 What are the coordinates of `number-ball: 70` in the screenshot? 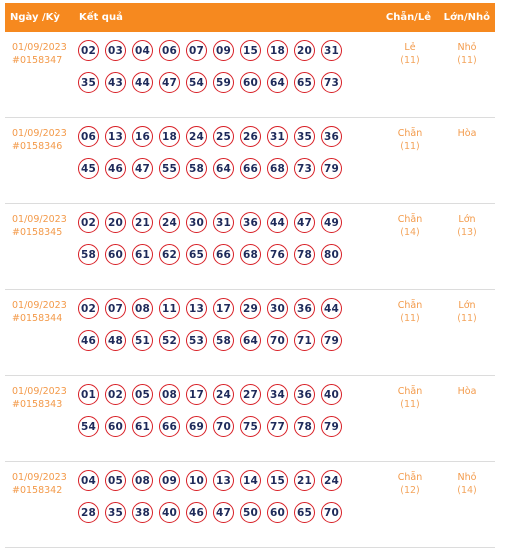 It's located at (223, 426).